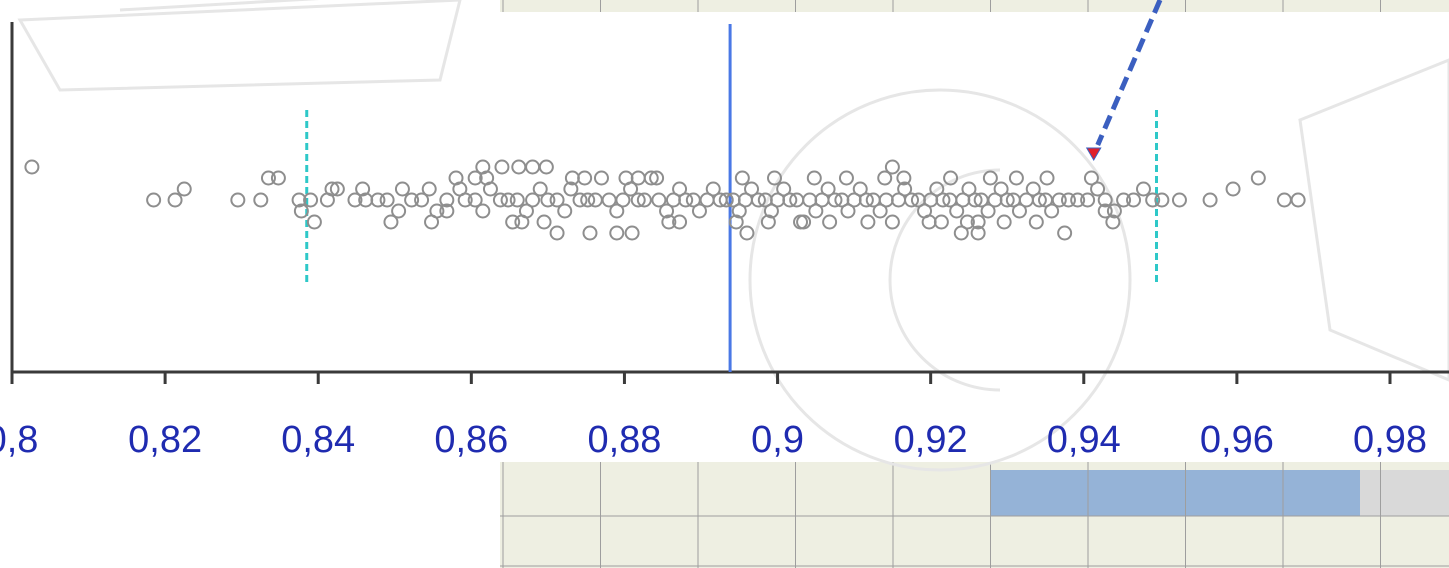  I want to click on x-tick-labels: 0,8 0,82 0,84 0,86 0,88 0,9 0,92 0,94 0,96 0,98, so click(713, 440).